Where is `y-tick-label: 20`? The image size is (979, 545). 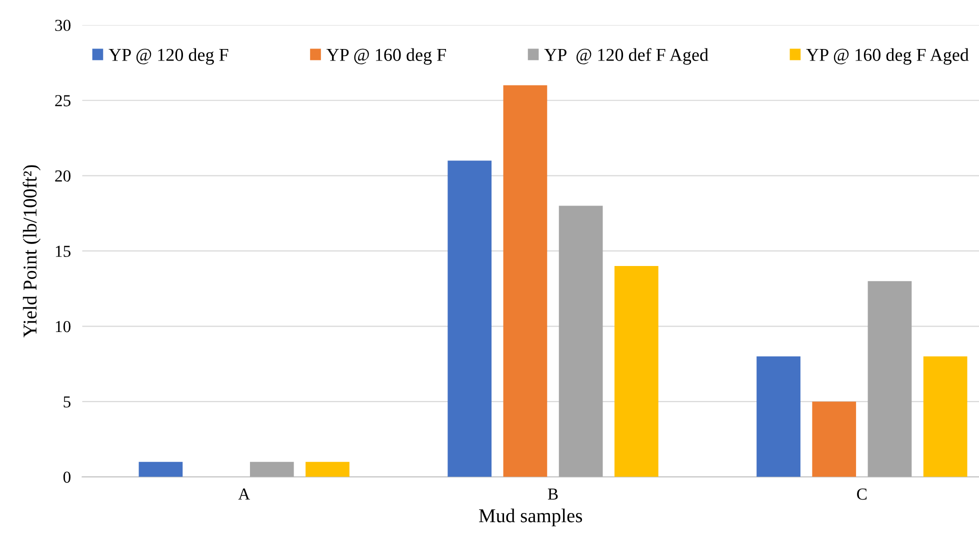
y-tick-label: 20 is located at coordinates (62, 176).